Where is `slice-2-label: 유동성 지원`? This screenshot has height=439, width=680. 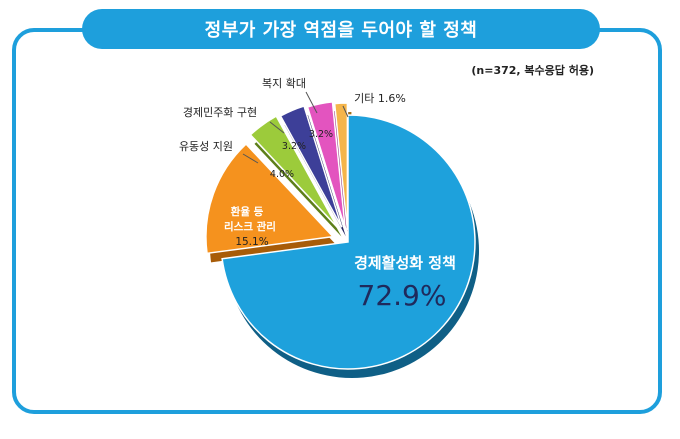
slice-2-label: 유동성 지원 is located at coordinates (206, 146).